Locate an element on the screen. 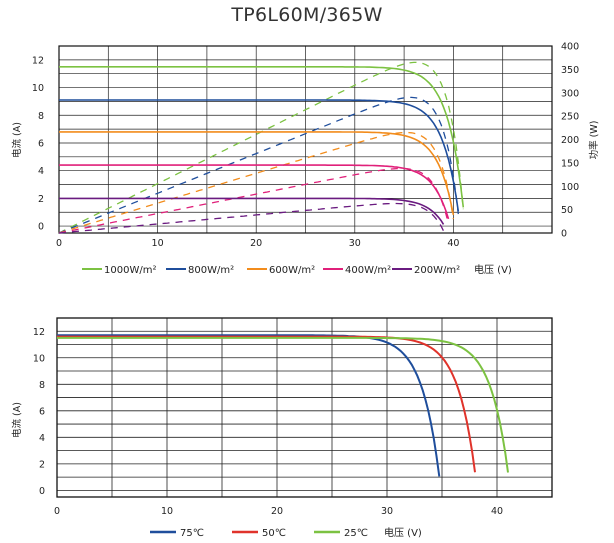  chart1-legend-label: 800W/m² is located at coordinates (211, 270).